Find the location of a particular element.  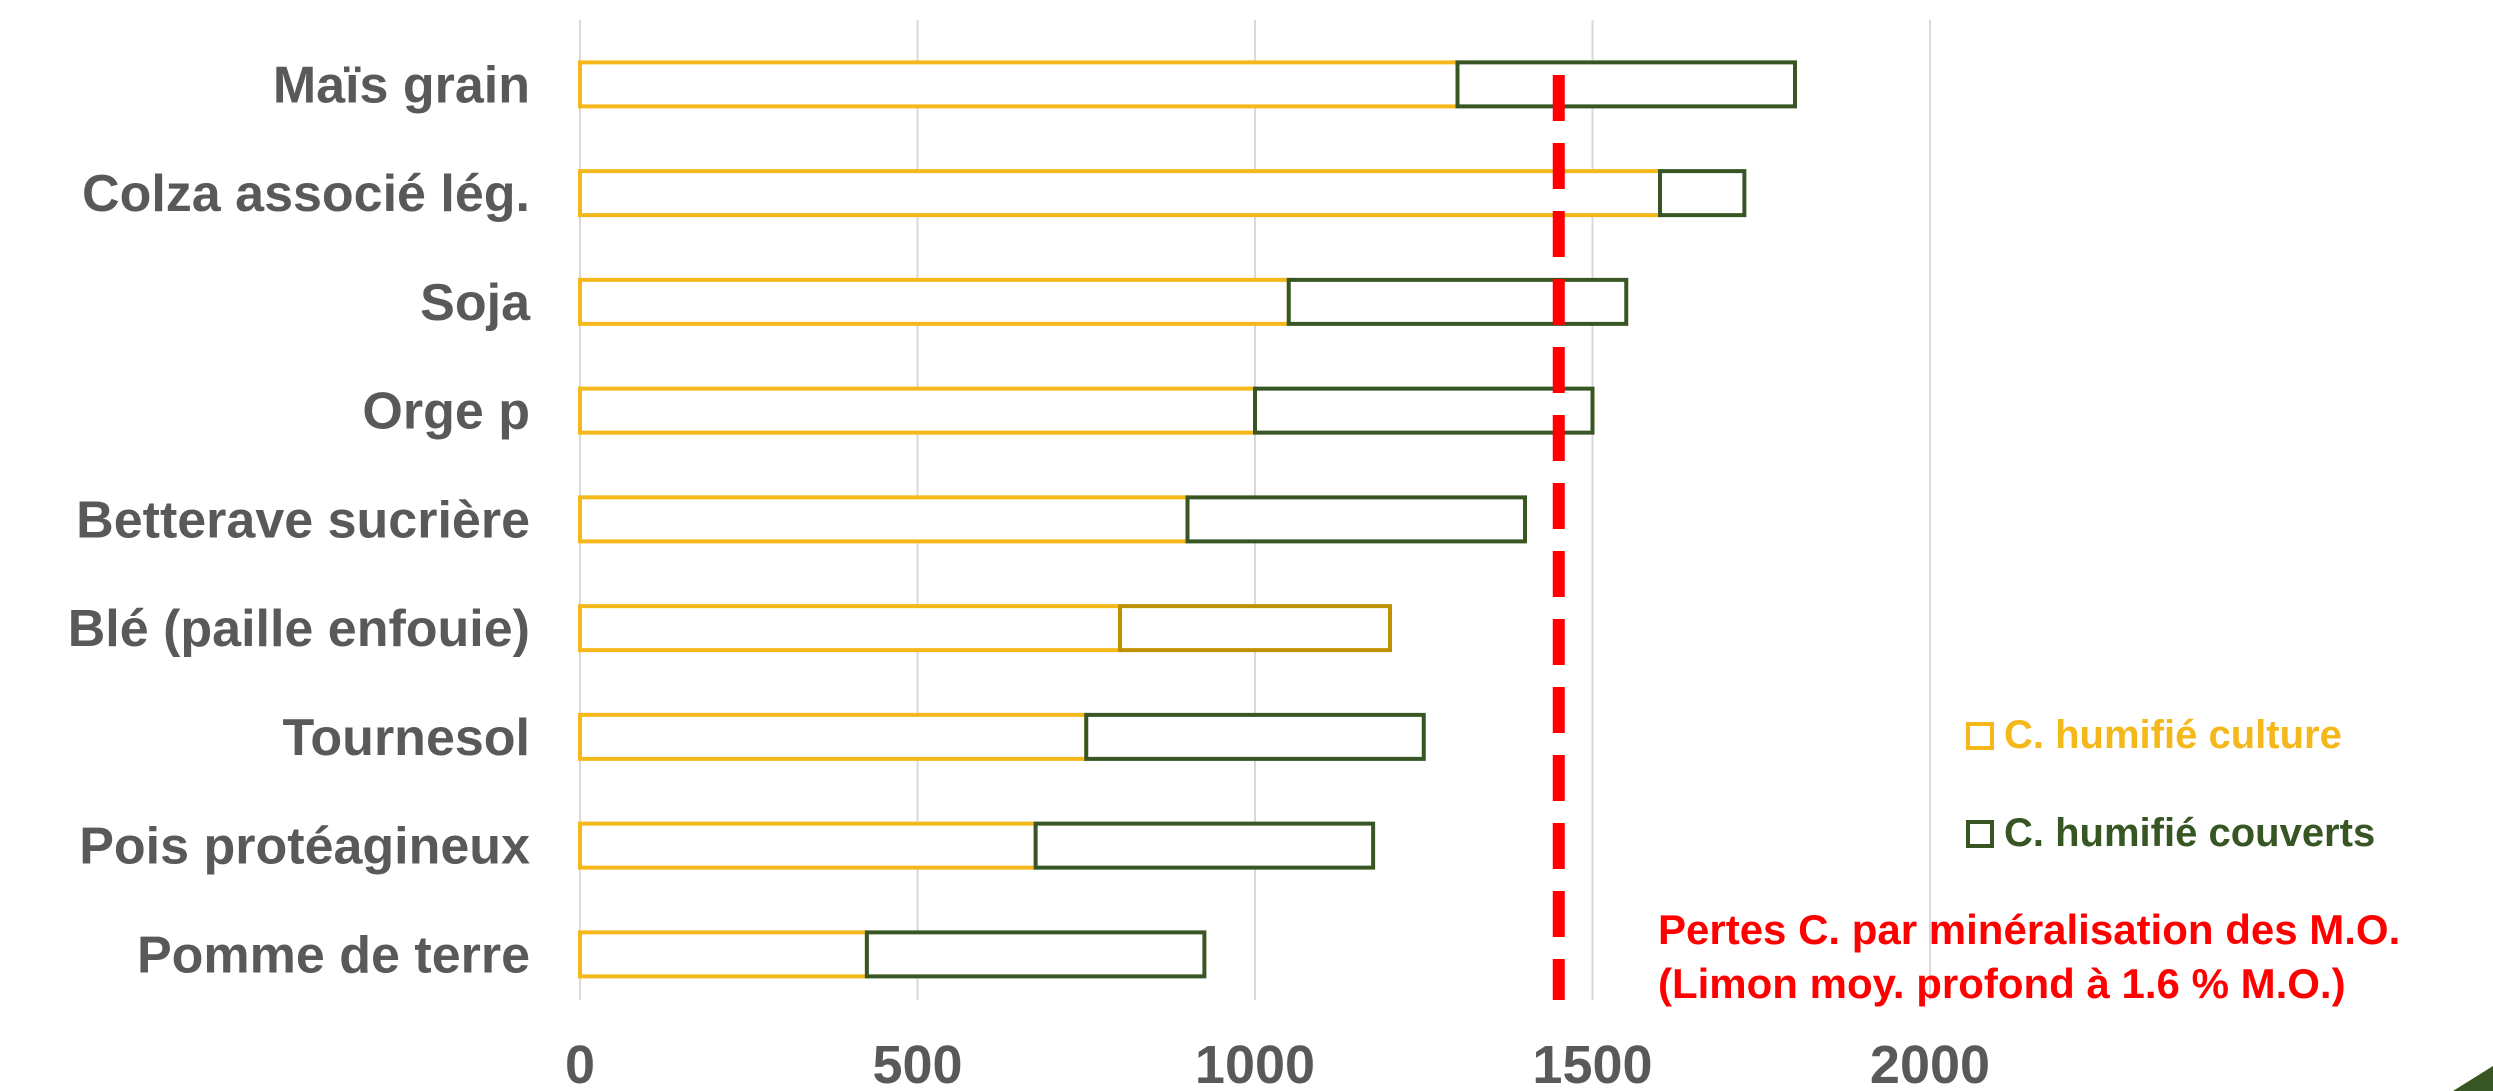

x-tick-label-0: 0 is located at coordinates (580, 1063).